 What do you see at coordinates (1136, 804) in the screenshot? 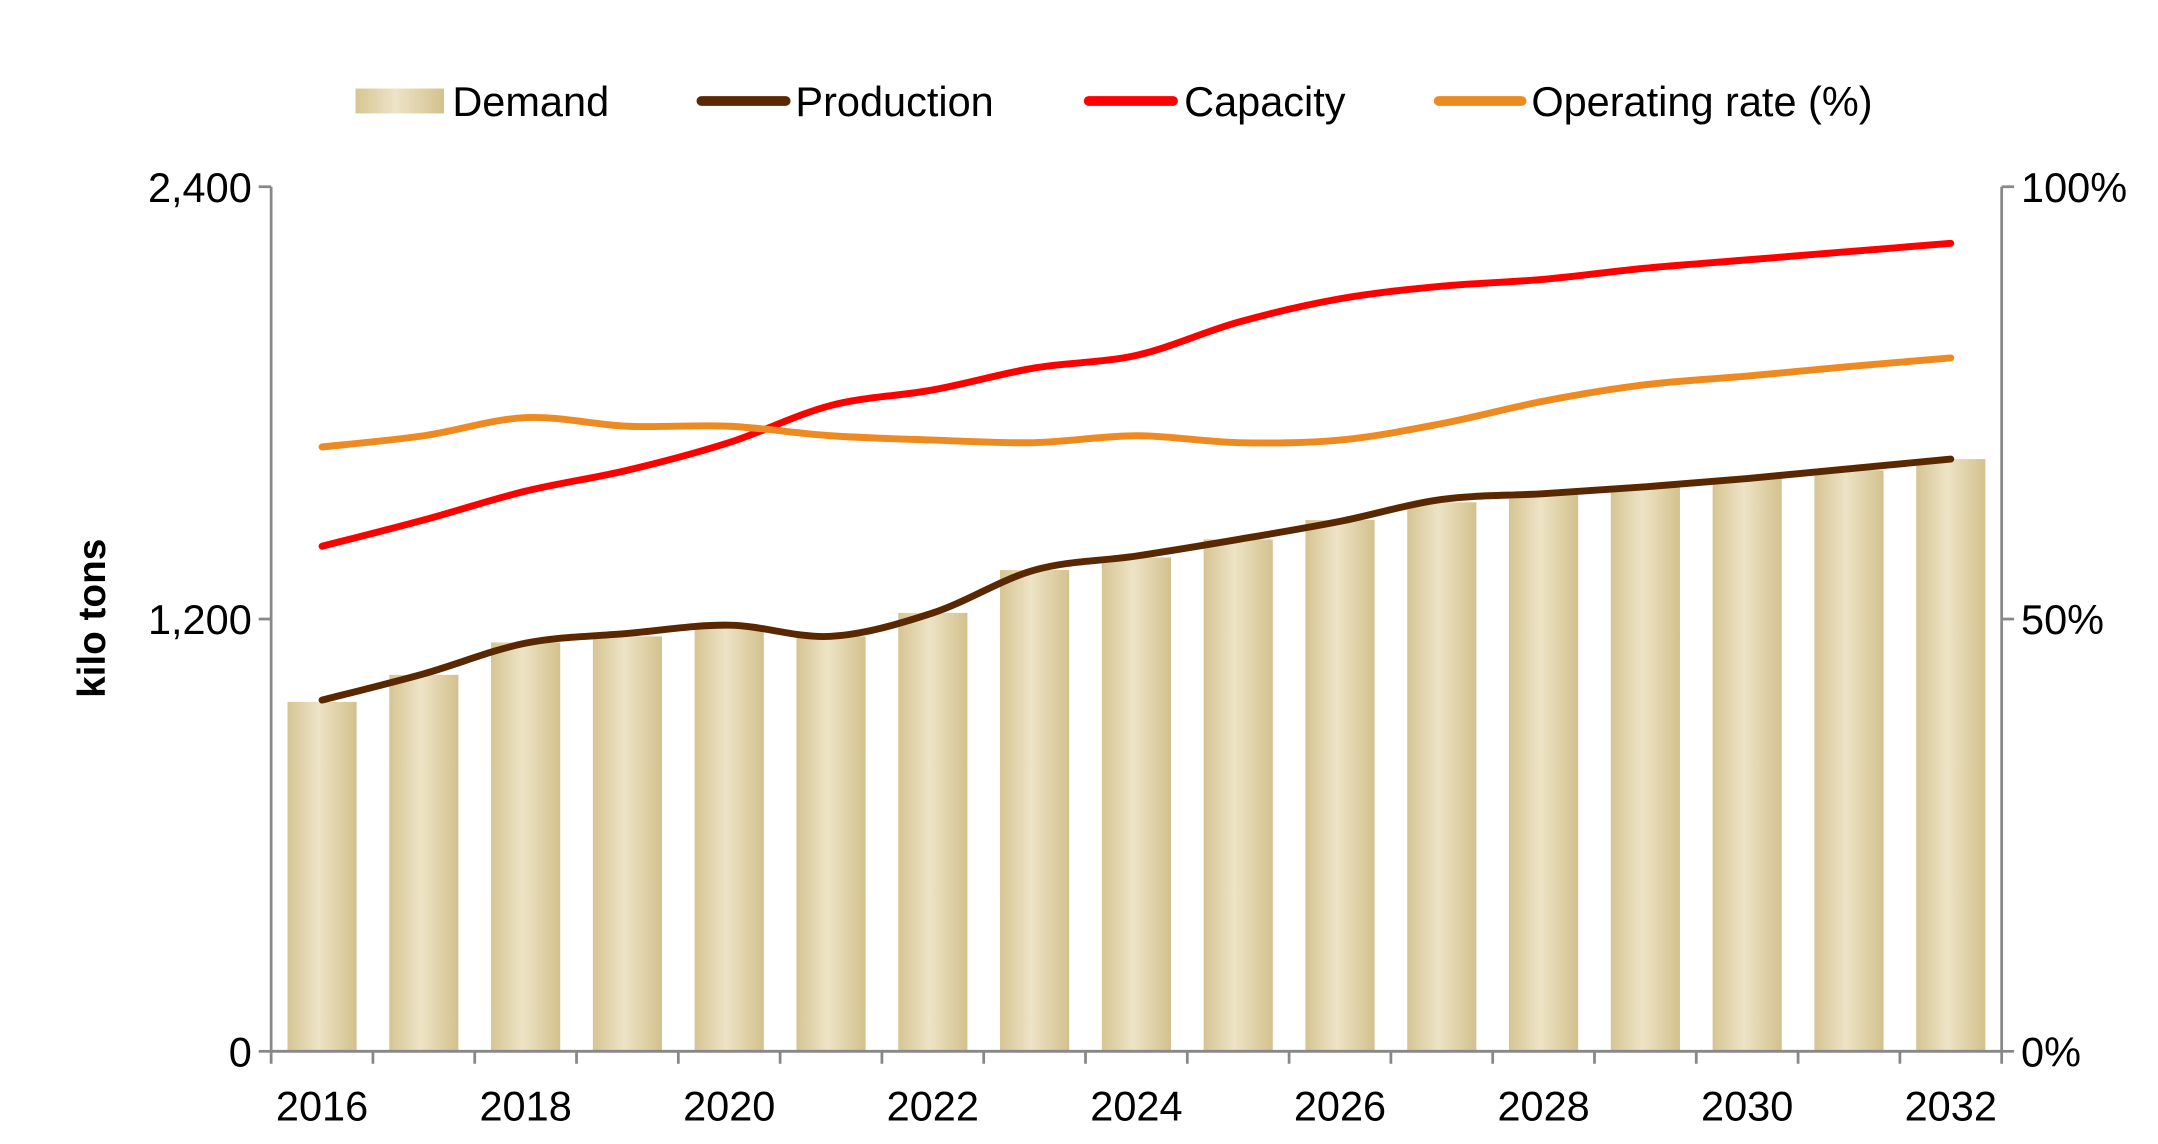
I see `bar-2024` at bounding box center [1136, 804].